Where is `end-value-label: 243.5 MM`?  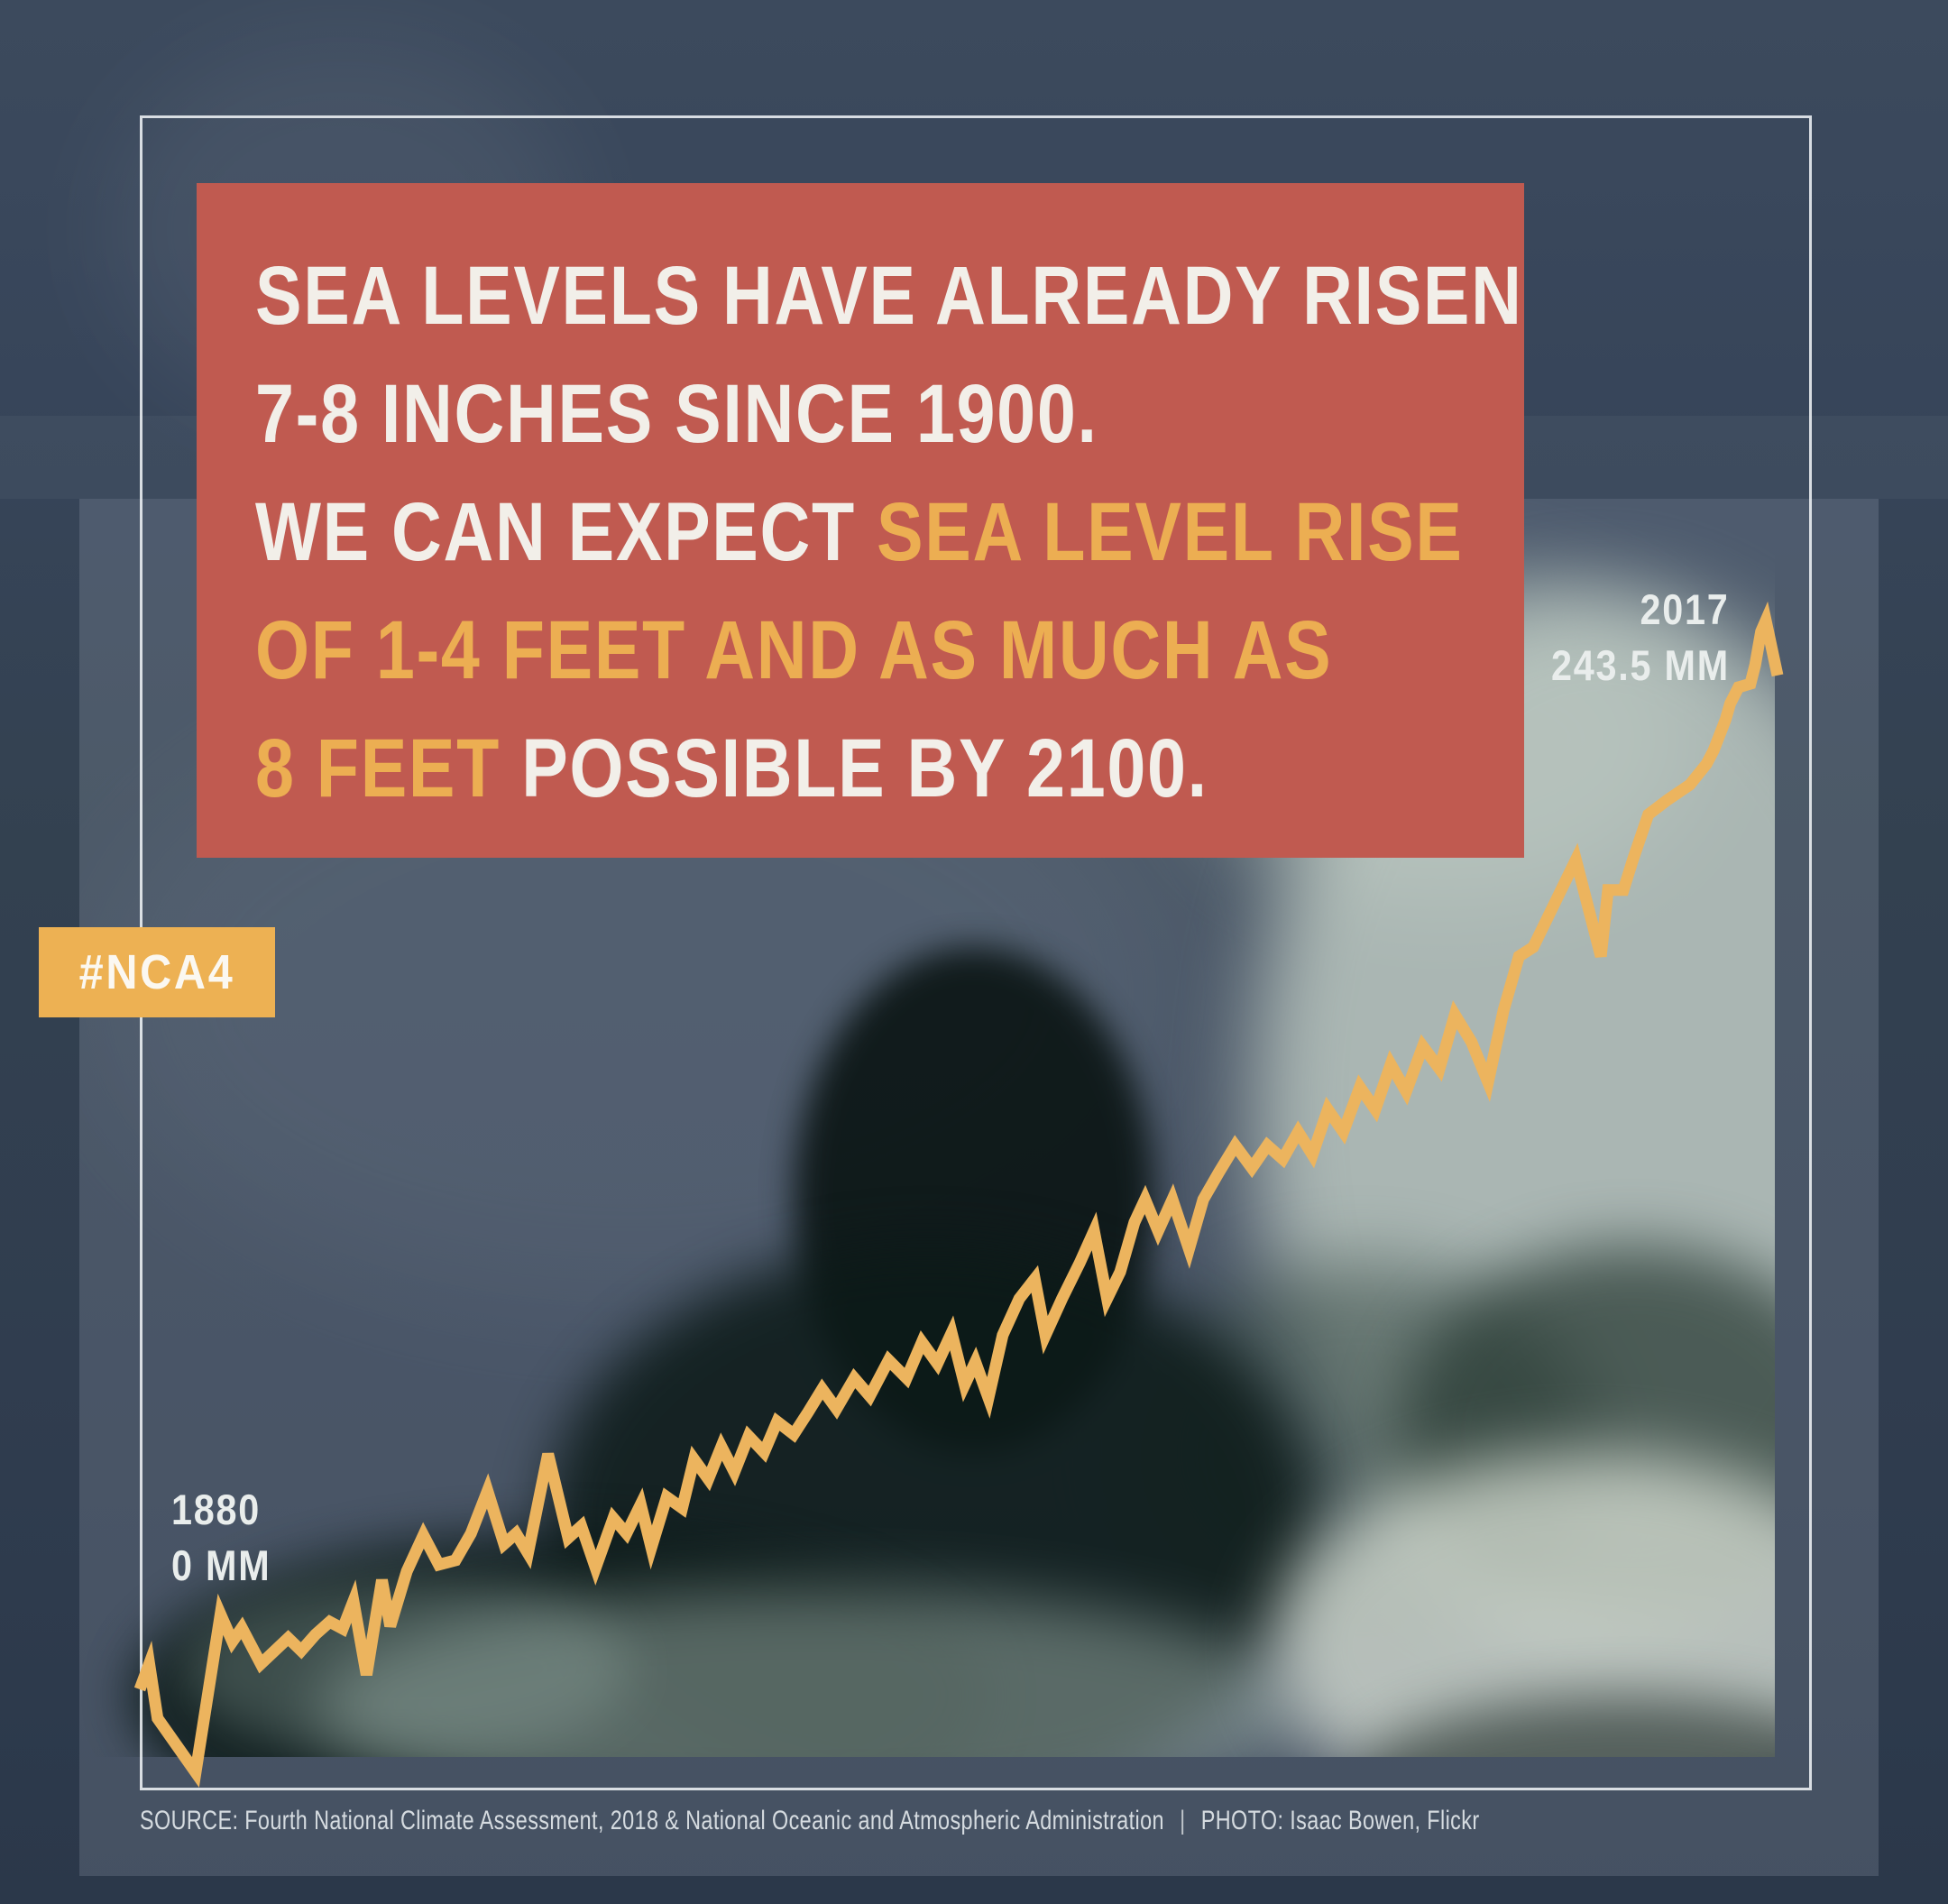 end-value-label: 243.5 MM is located at coordinates (1640, 665).